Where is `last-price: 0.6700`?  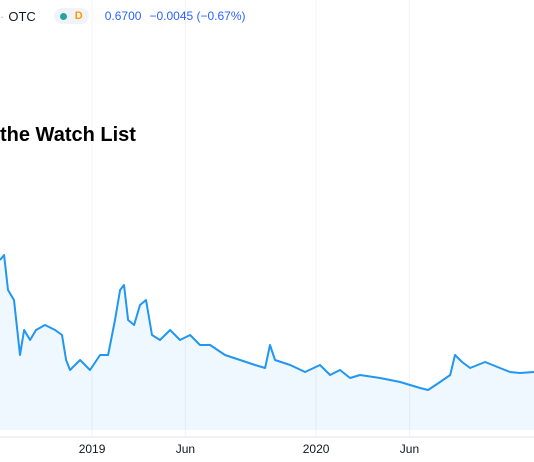
last-price: 0.6700 is located at coordinates (123, 16).